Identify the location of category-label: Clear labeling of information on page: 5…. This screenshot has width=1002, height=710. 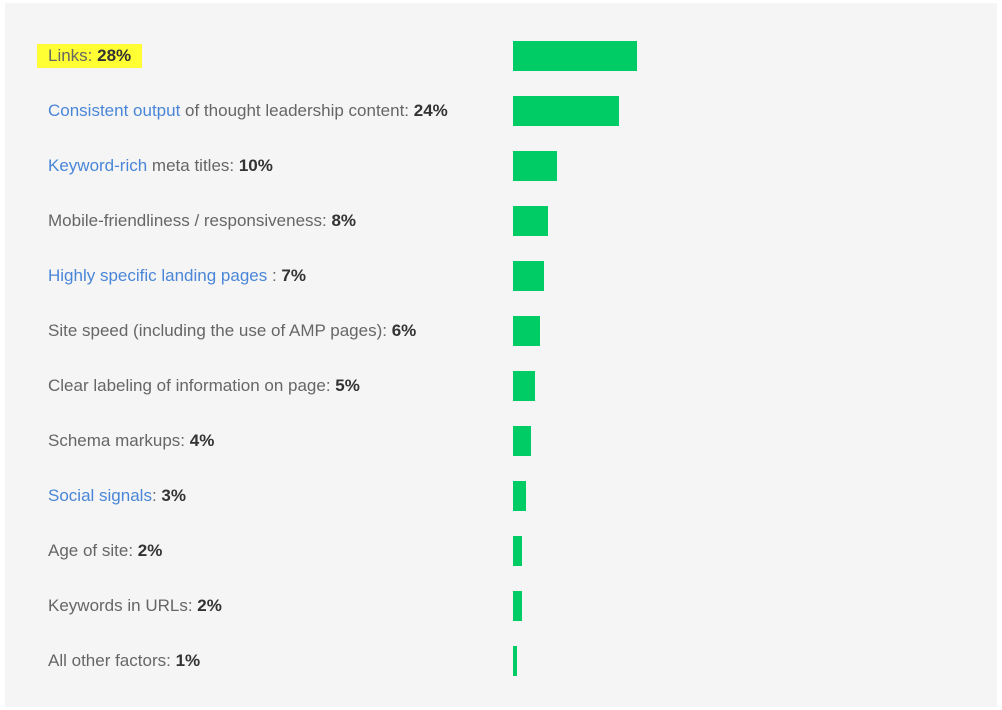
(204, 386).